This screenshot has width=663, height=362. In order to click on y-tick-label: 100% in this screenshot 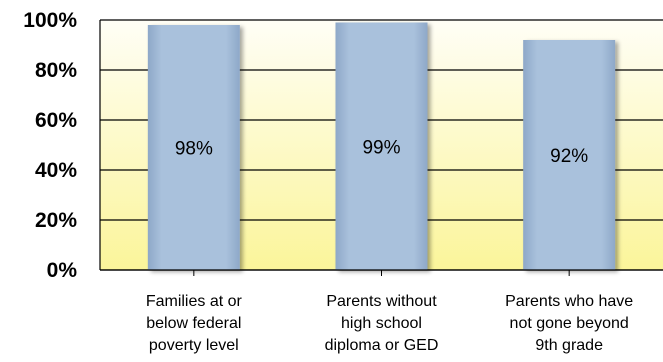, I will do `click(50, 20)`.